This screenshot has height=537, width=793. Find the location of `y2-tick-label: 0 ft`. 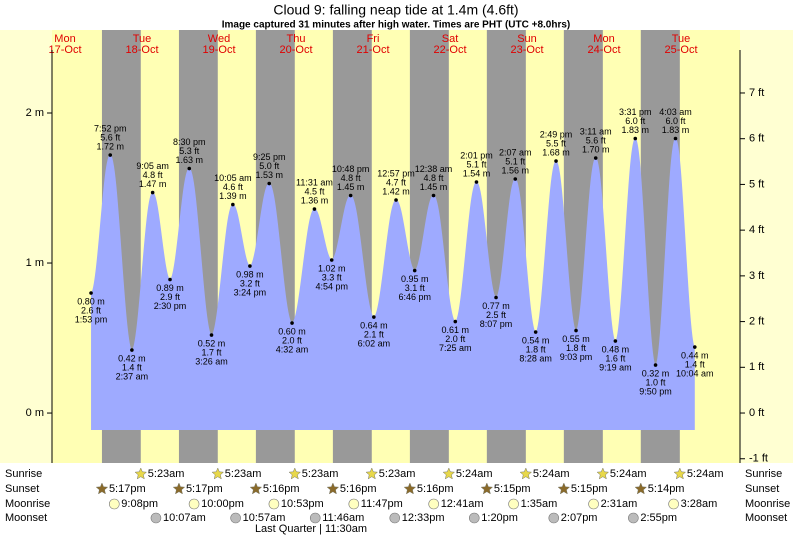

y2-tick-label: 0 ft is located at coordinates (756, 413).